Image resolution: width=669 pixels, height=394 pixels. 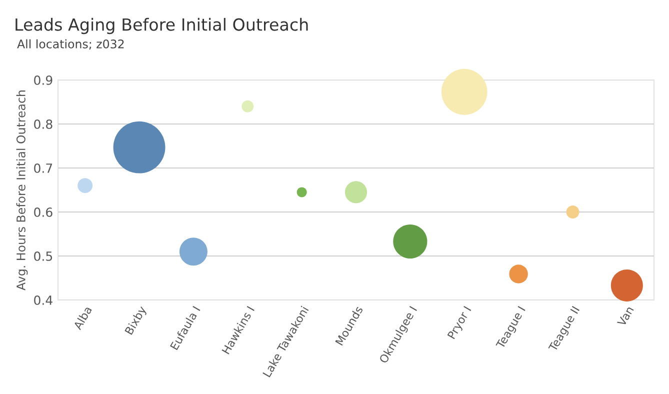 I want to click on y-tick-label: 0.9, so click(x=43, y=80).